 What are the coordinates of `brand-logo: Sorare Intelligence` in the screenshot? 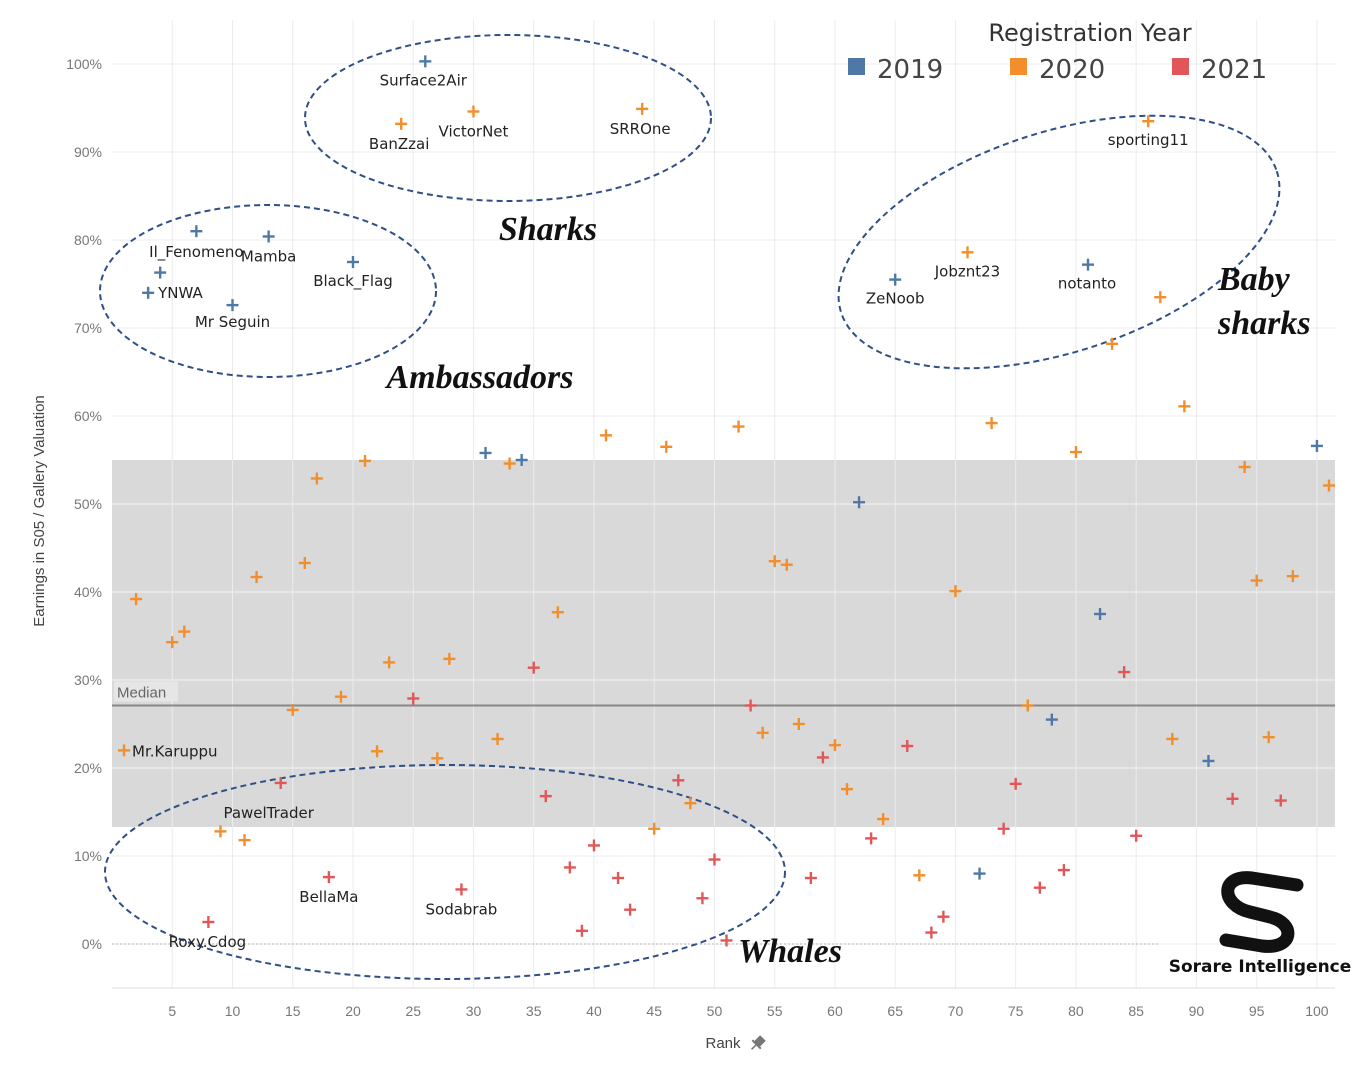 It's located at (1260, 924).